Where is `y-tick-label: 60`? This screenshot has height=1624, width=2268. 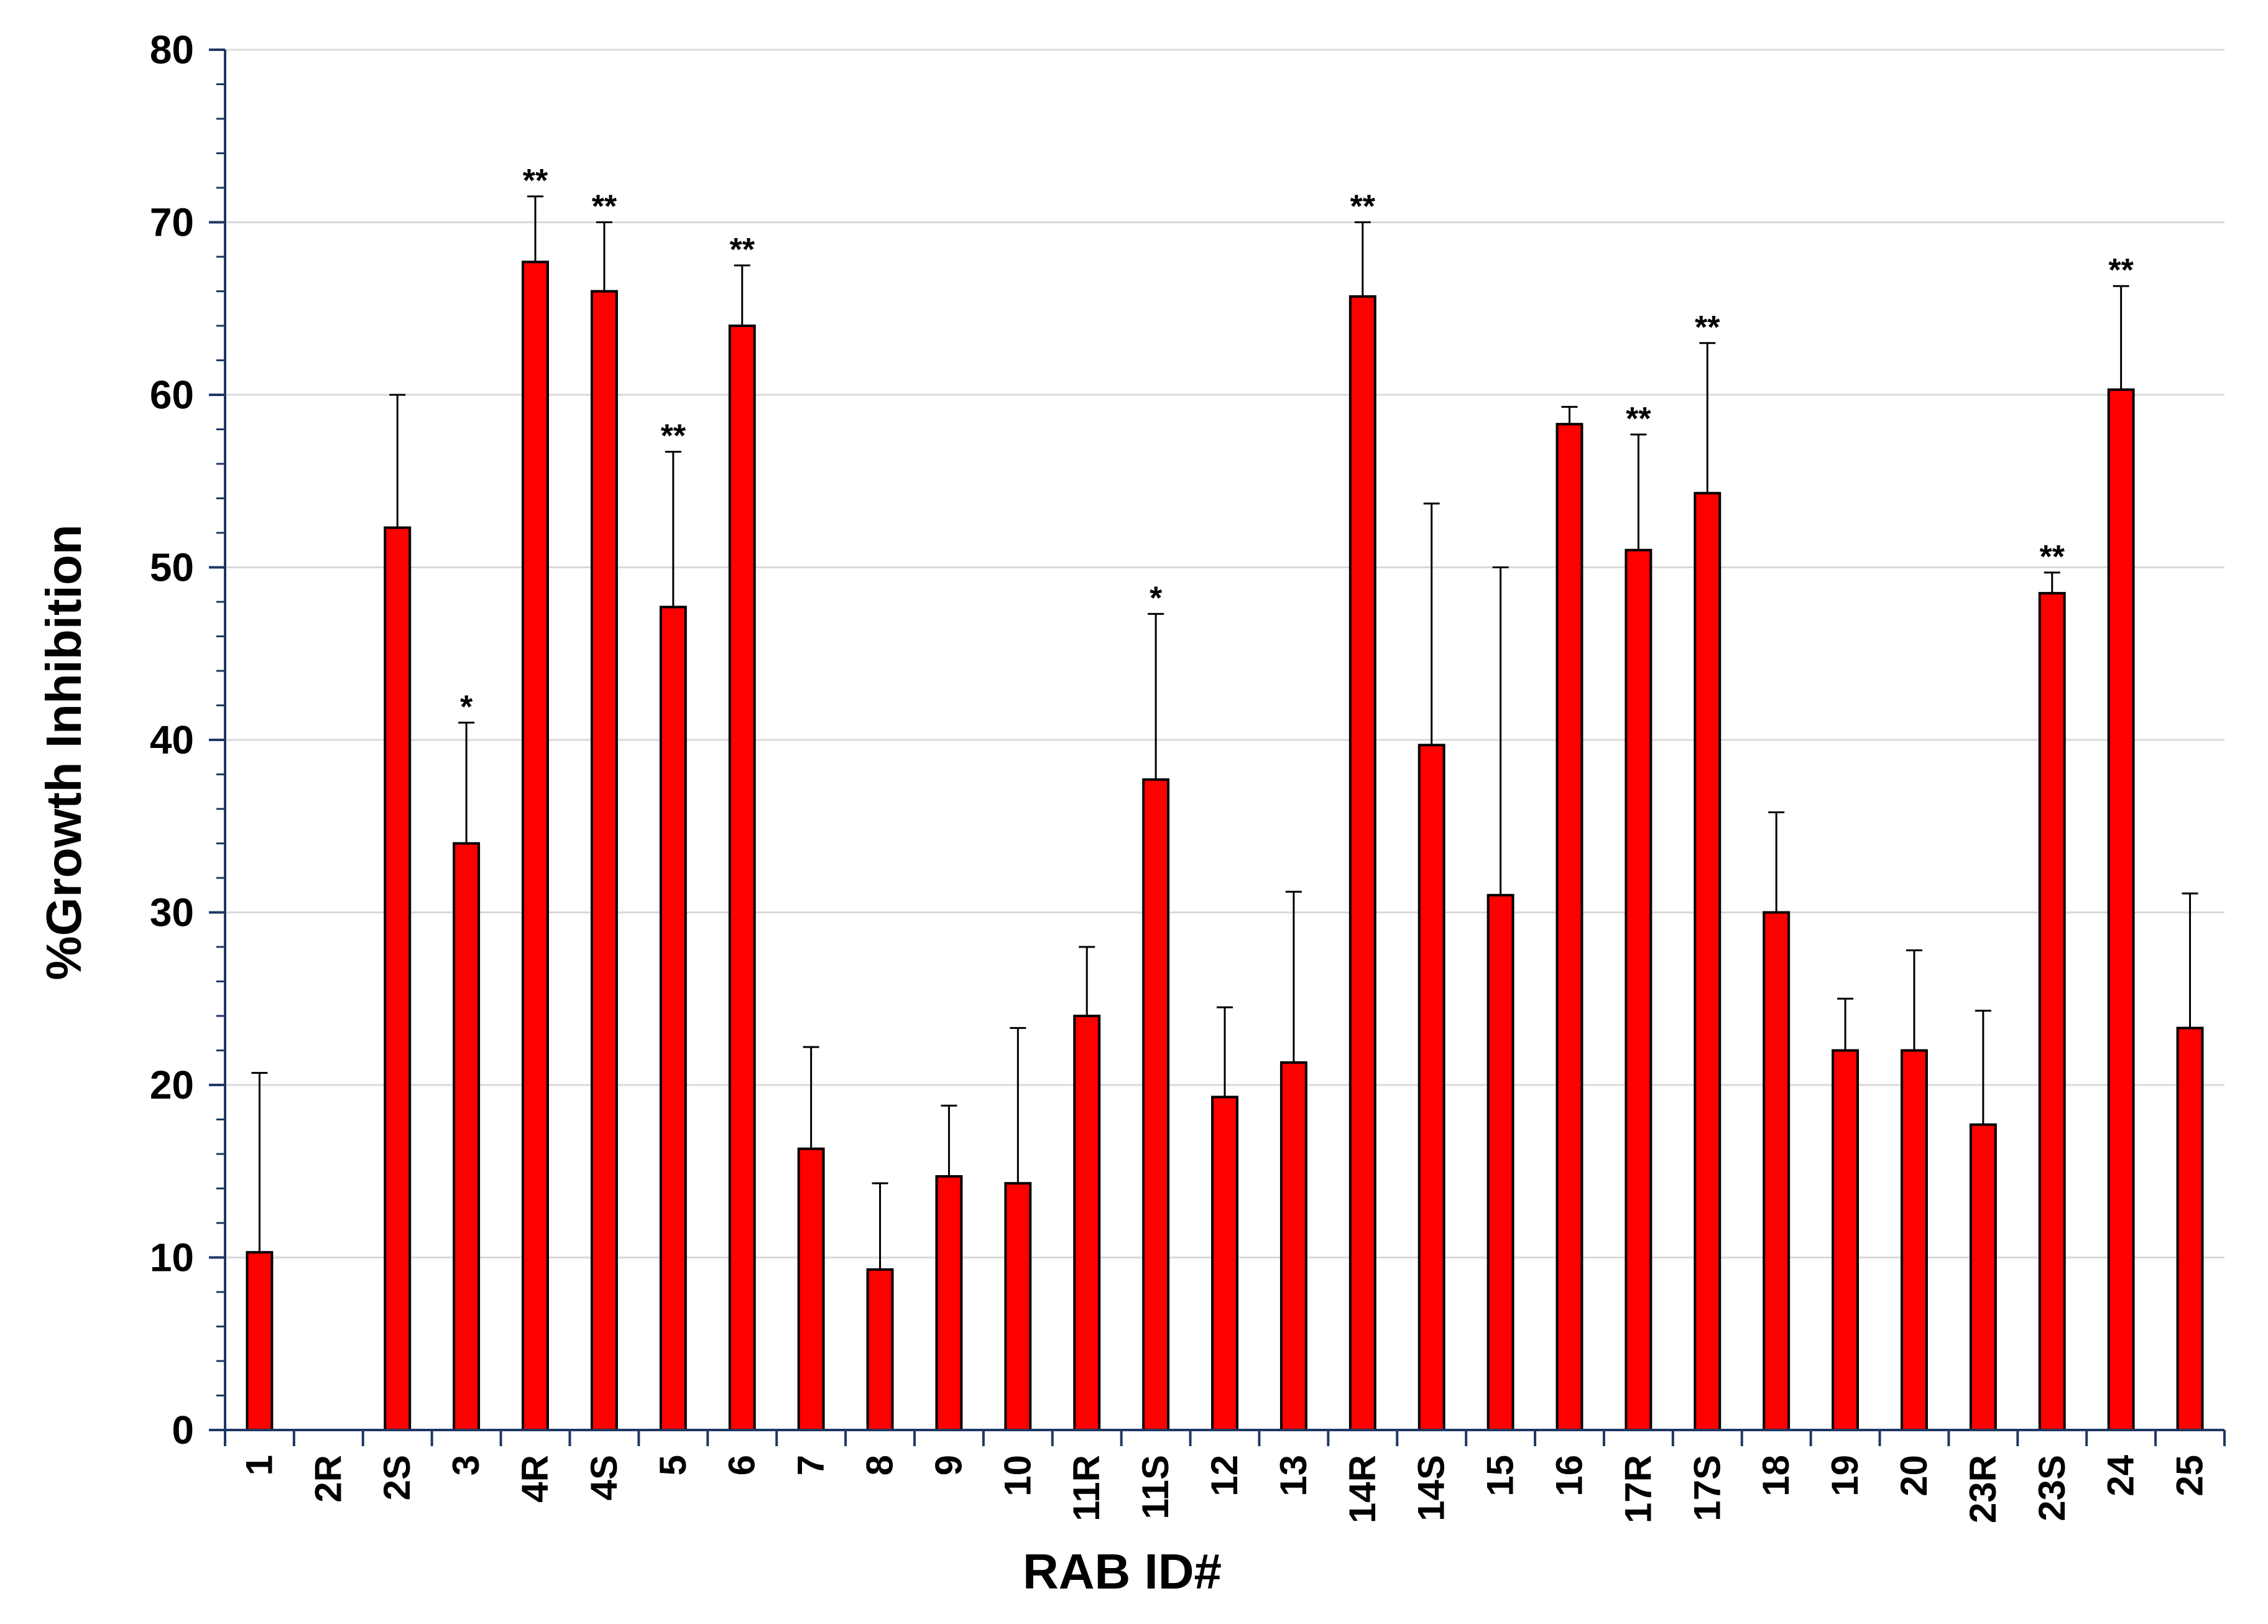
y-tick-label: 60 is located at coordinates (172, 394).